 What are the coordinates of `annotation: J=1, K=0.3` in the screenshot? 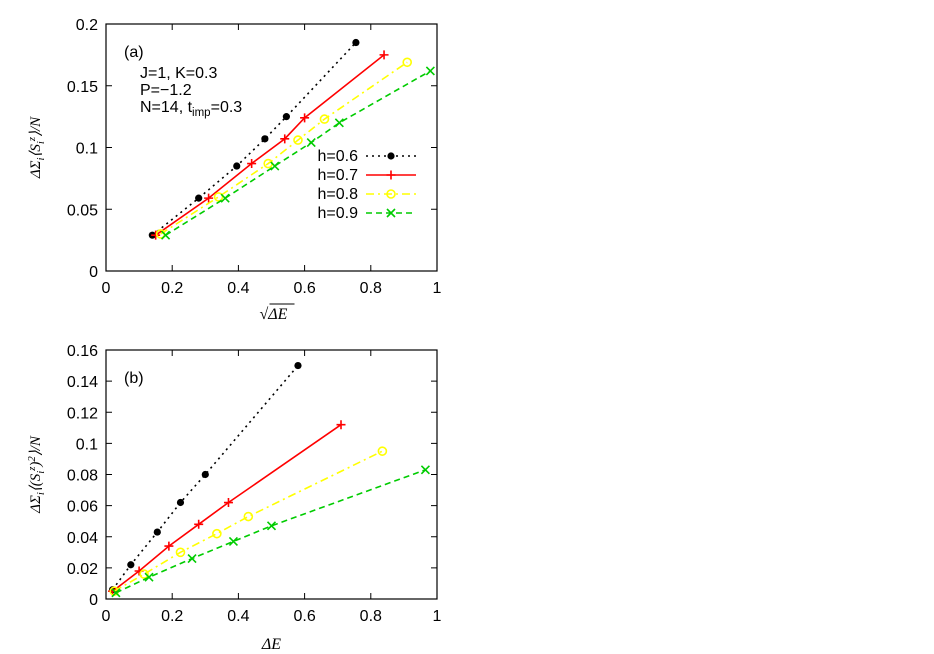 It's located at (178, 73).